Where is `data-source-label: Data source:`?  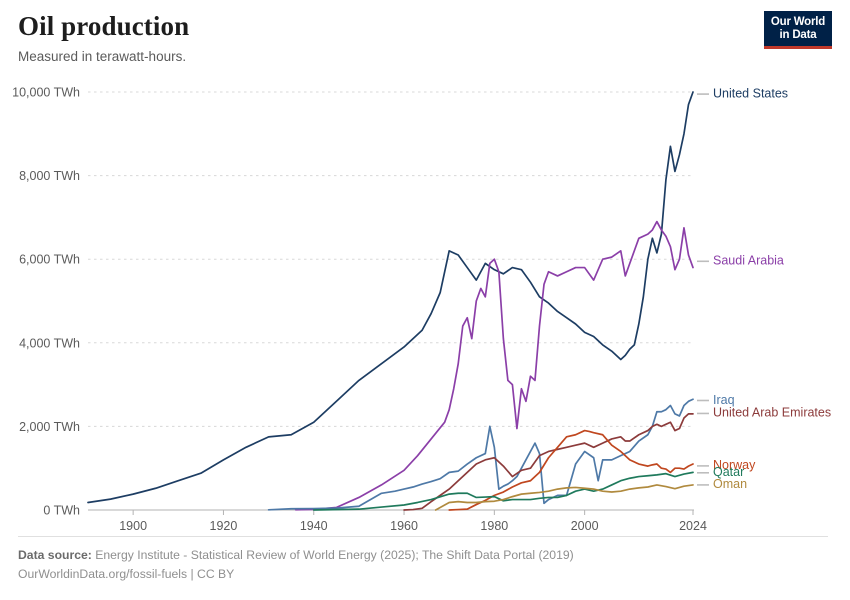
data-source-label: Data source: is located at coordinates (55, 555).